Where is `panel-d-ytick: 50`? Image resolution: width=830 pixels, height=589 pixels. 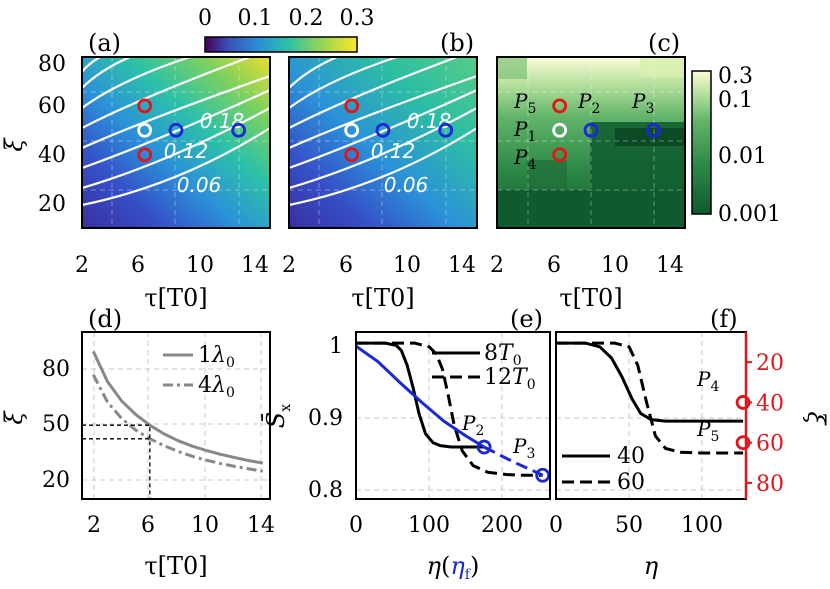
panel-d-ytick: 50 is located at coordinates (56, 424).